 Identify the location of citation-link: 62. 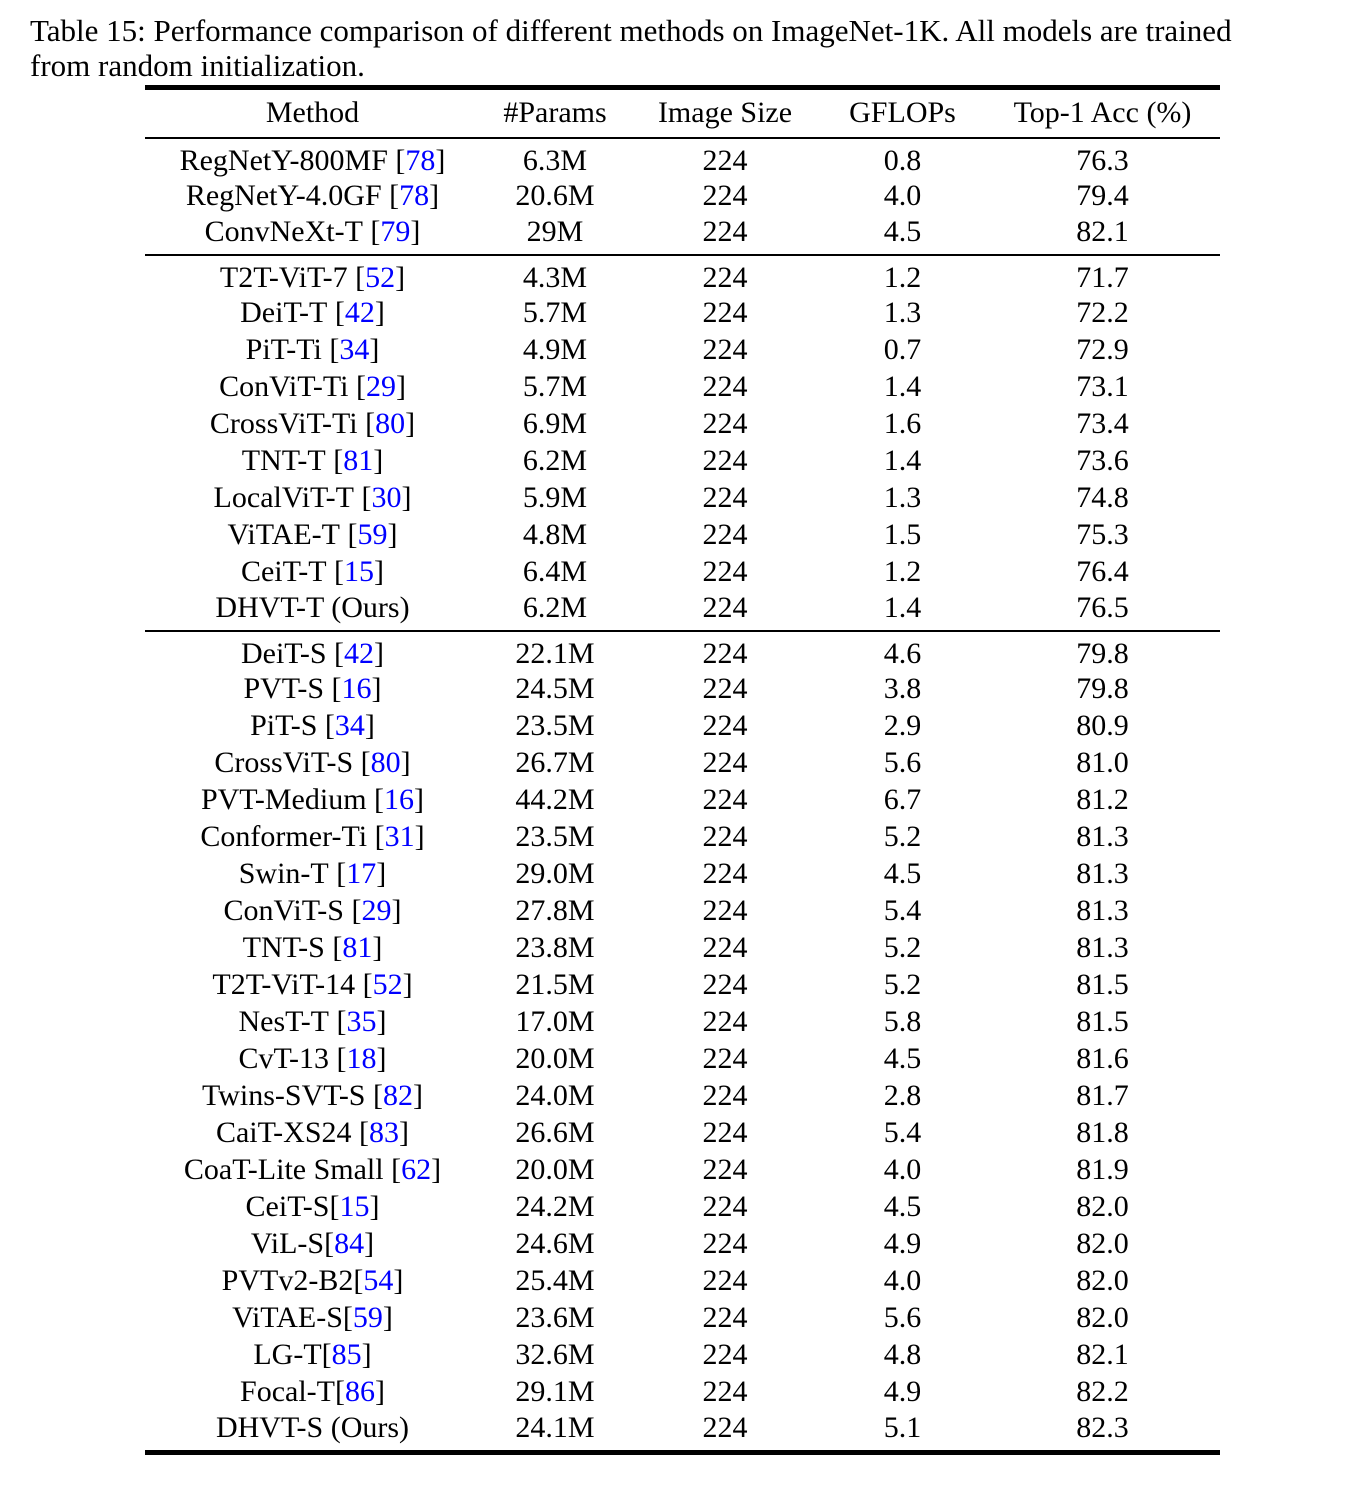
(416, 1169).